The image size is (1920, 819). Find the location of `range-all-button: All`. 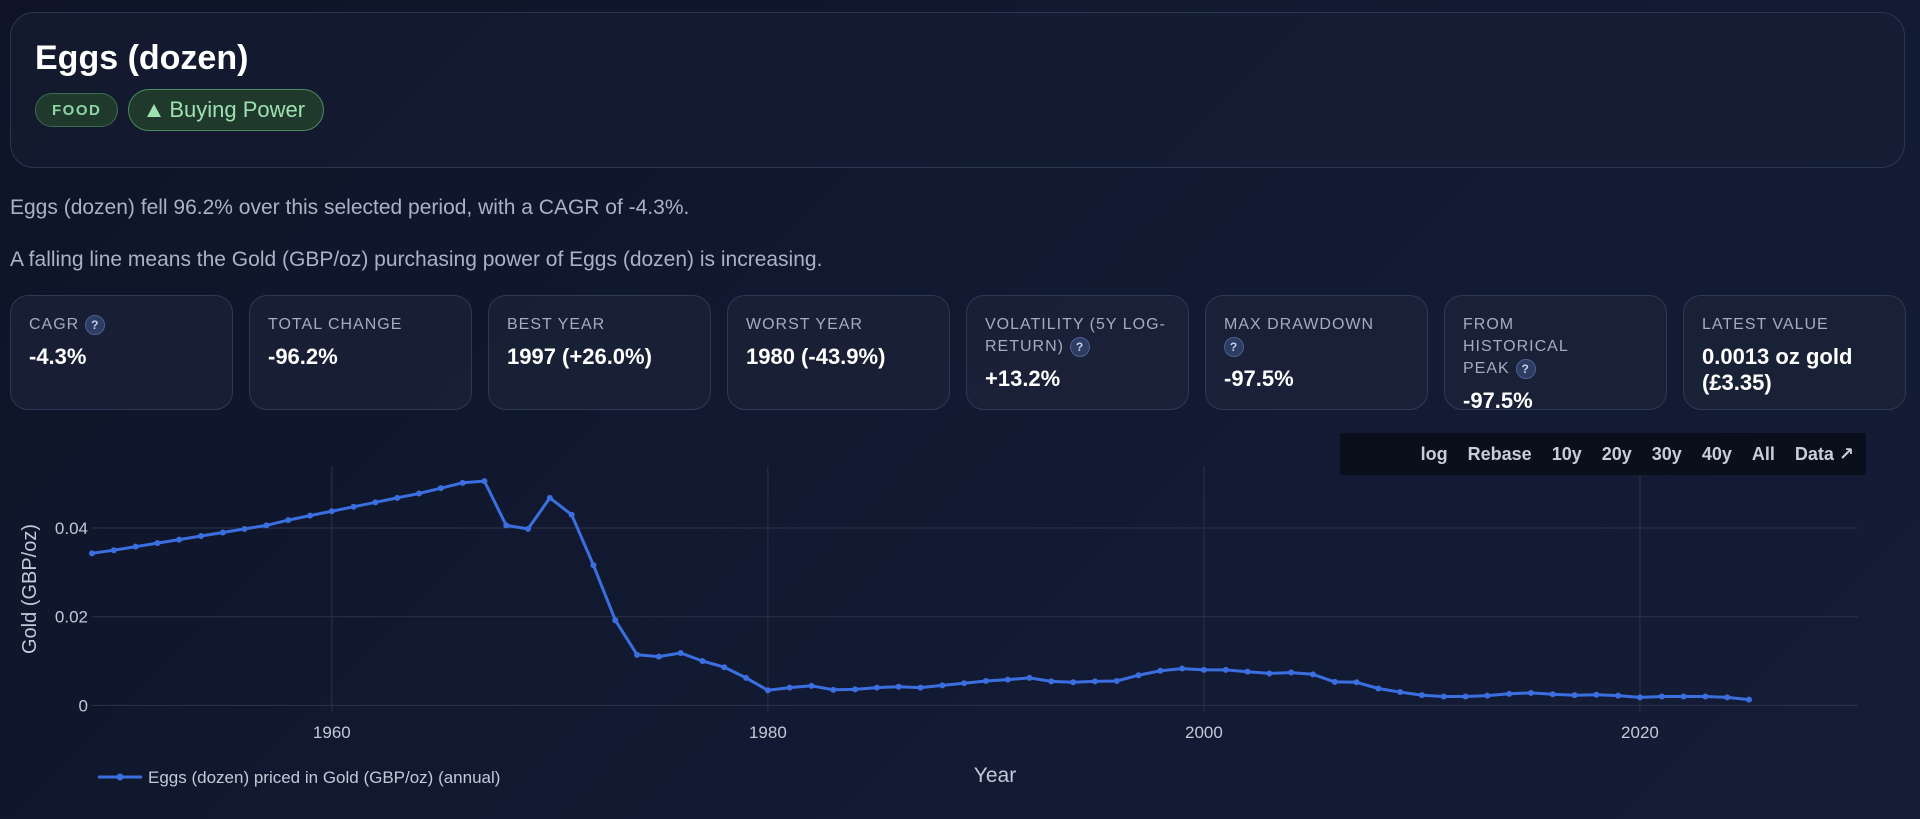

range-all-button: All is located at coordinates (1763, 453).